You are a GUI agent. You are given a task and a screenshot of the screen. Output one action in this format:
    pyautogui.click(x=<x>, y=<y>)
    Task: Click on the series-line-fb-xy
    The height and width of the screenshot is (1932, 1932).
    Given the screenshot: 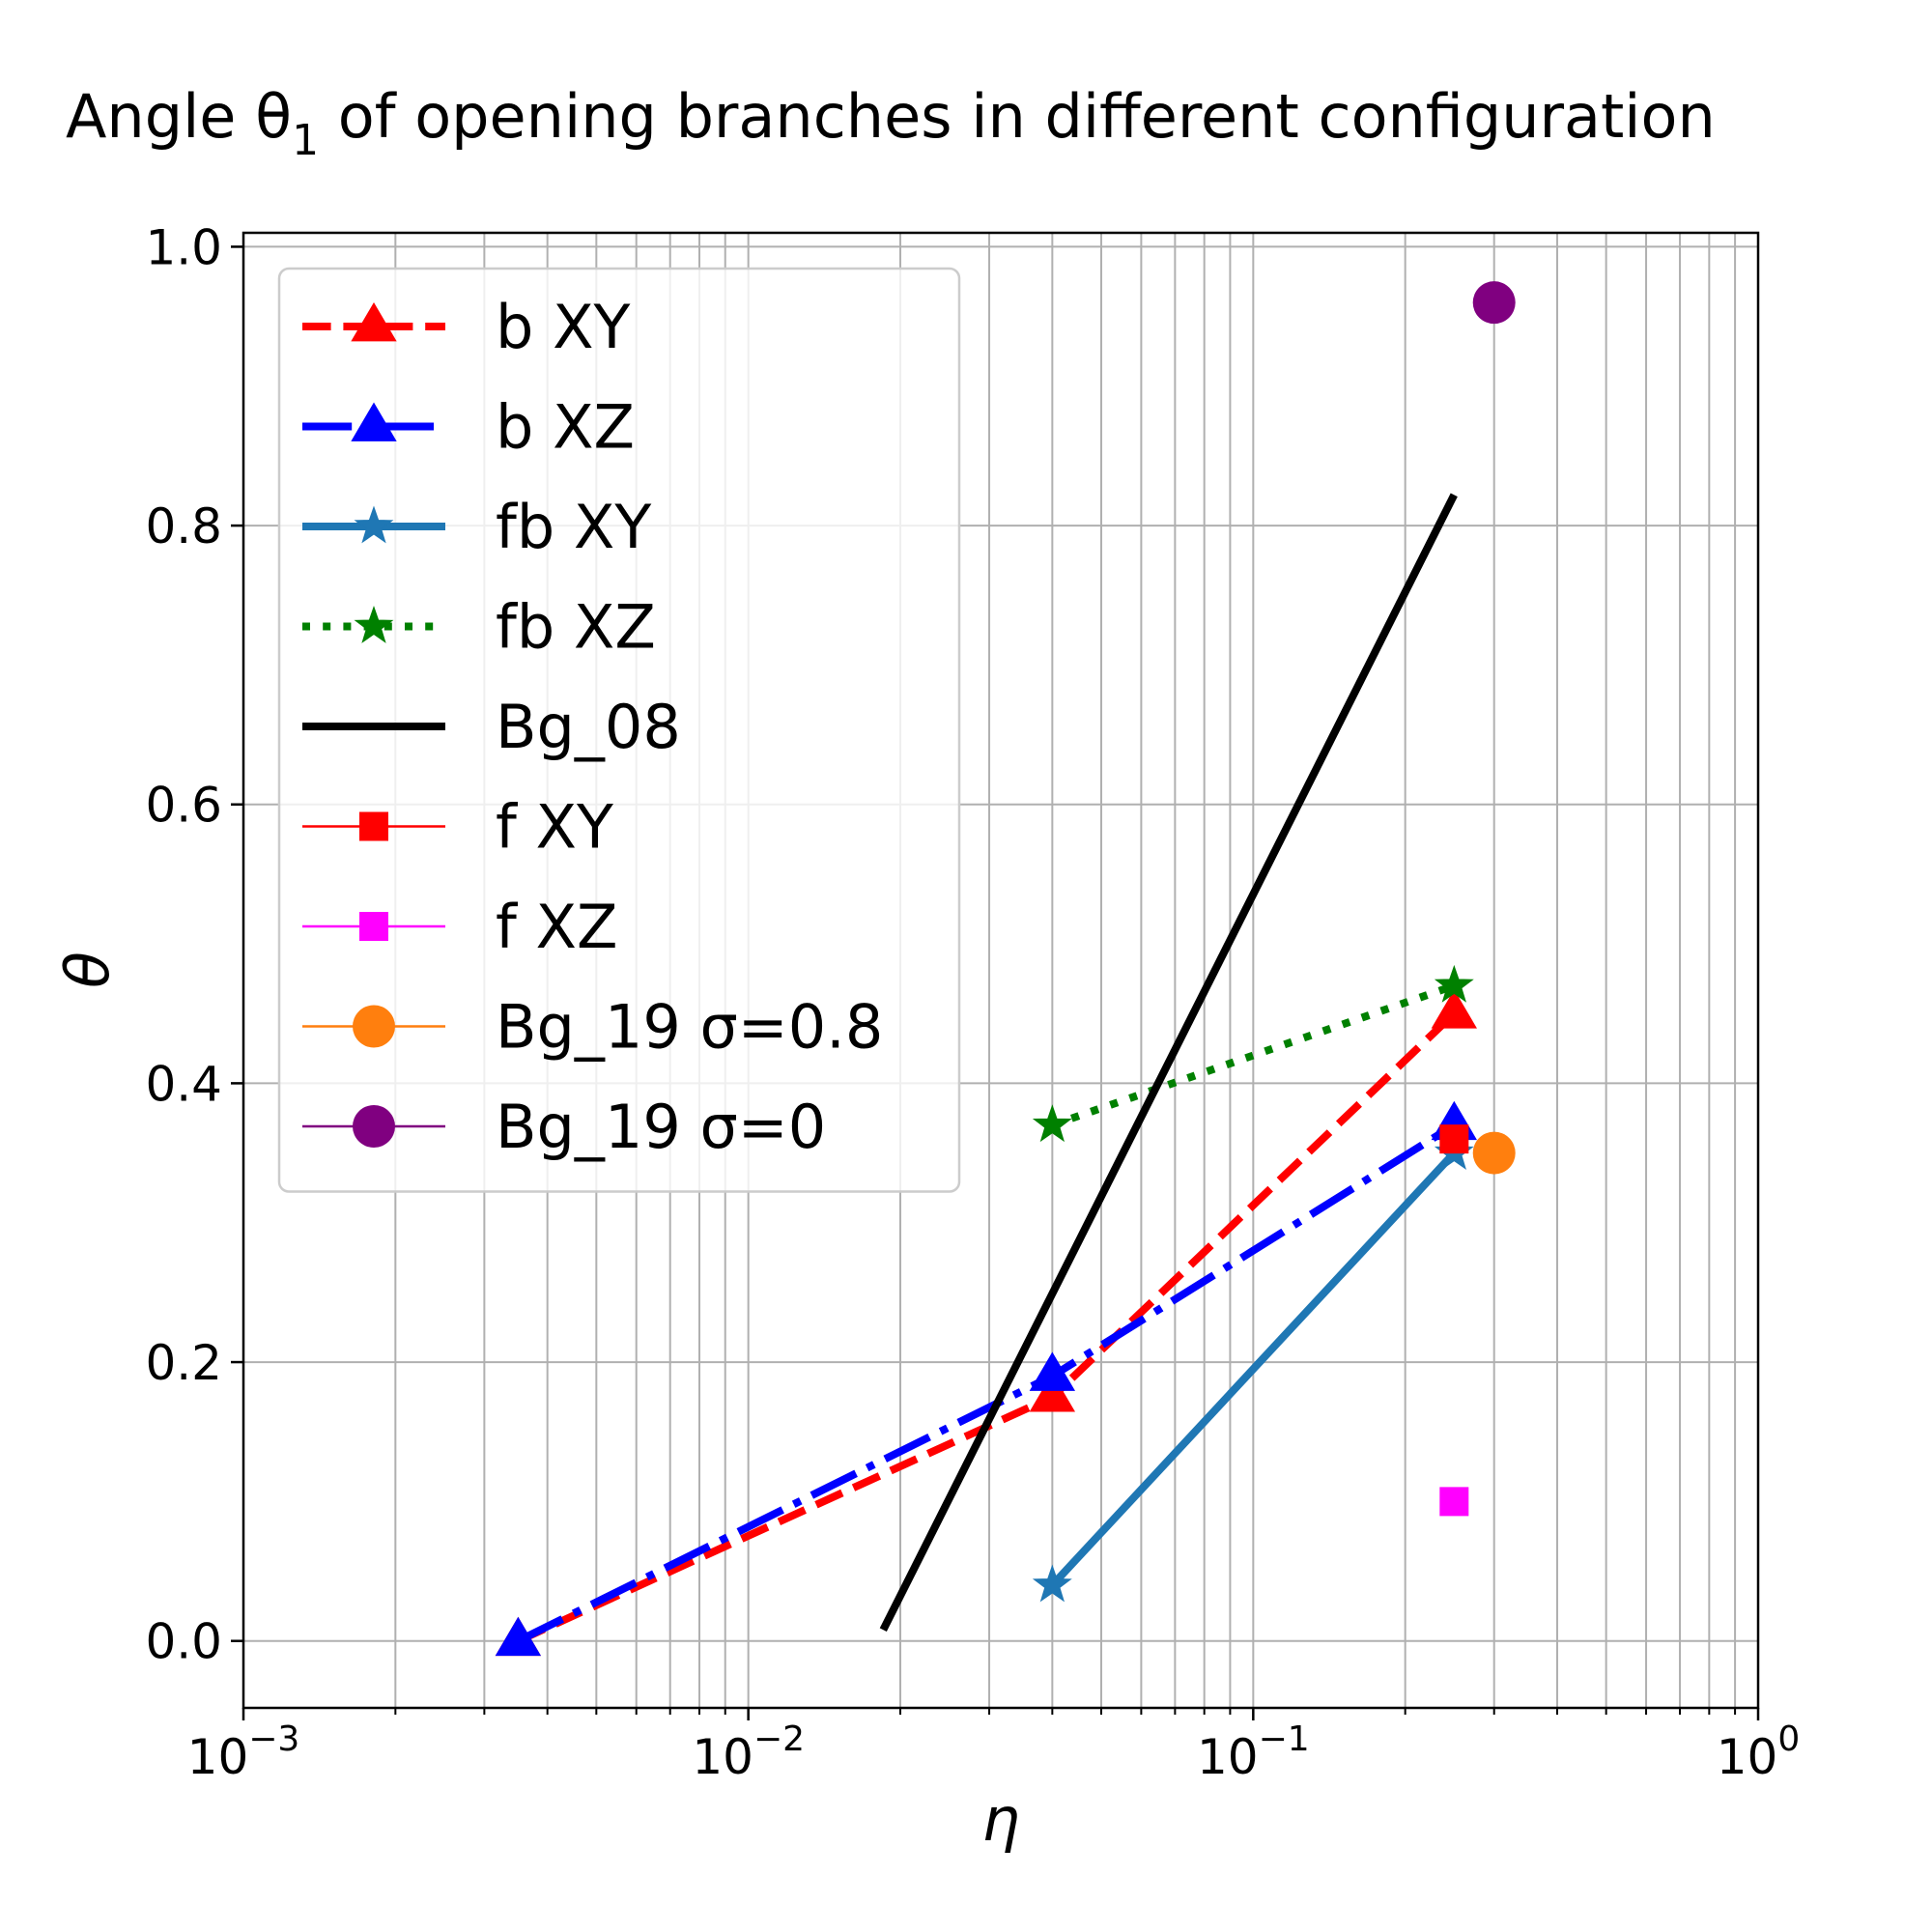 What is the action you would take?
    pyautogui.click(x=1253, y=1369)
    